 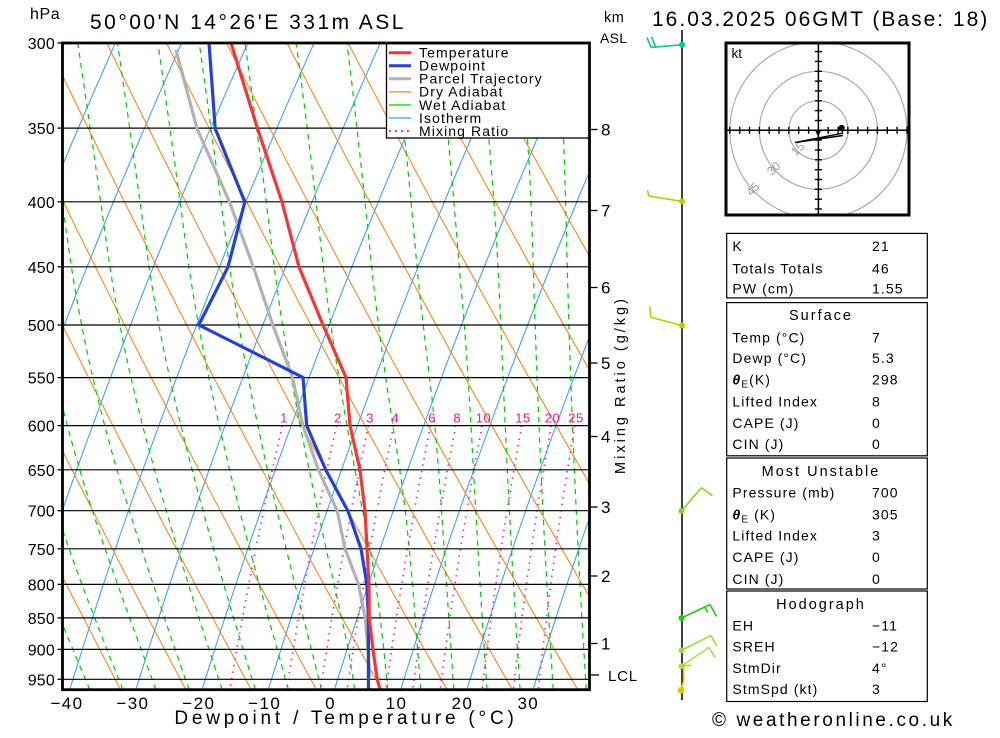 What do you see at coordinates (753, 647) in the screenshot?
I see `svg-text: SREH` at bounding box center [753, 647].